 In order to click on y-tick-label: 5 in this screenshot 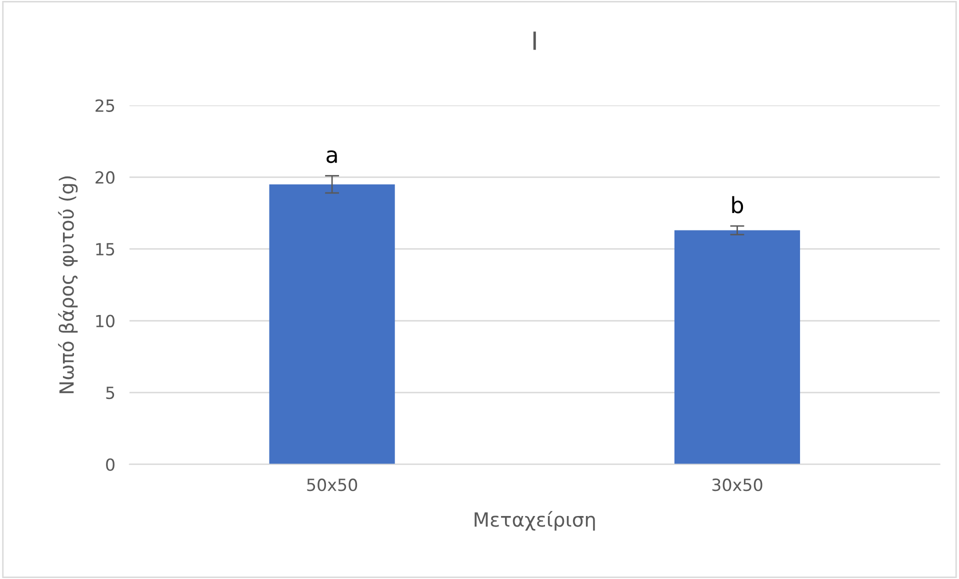, I will do `click(110, 393)`.